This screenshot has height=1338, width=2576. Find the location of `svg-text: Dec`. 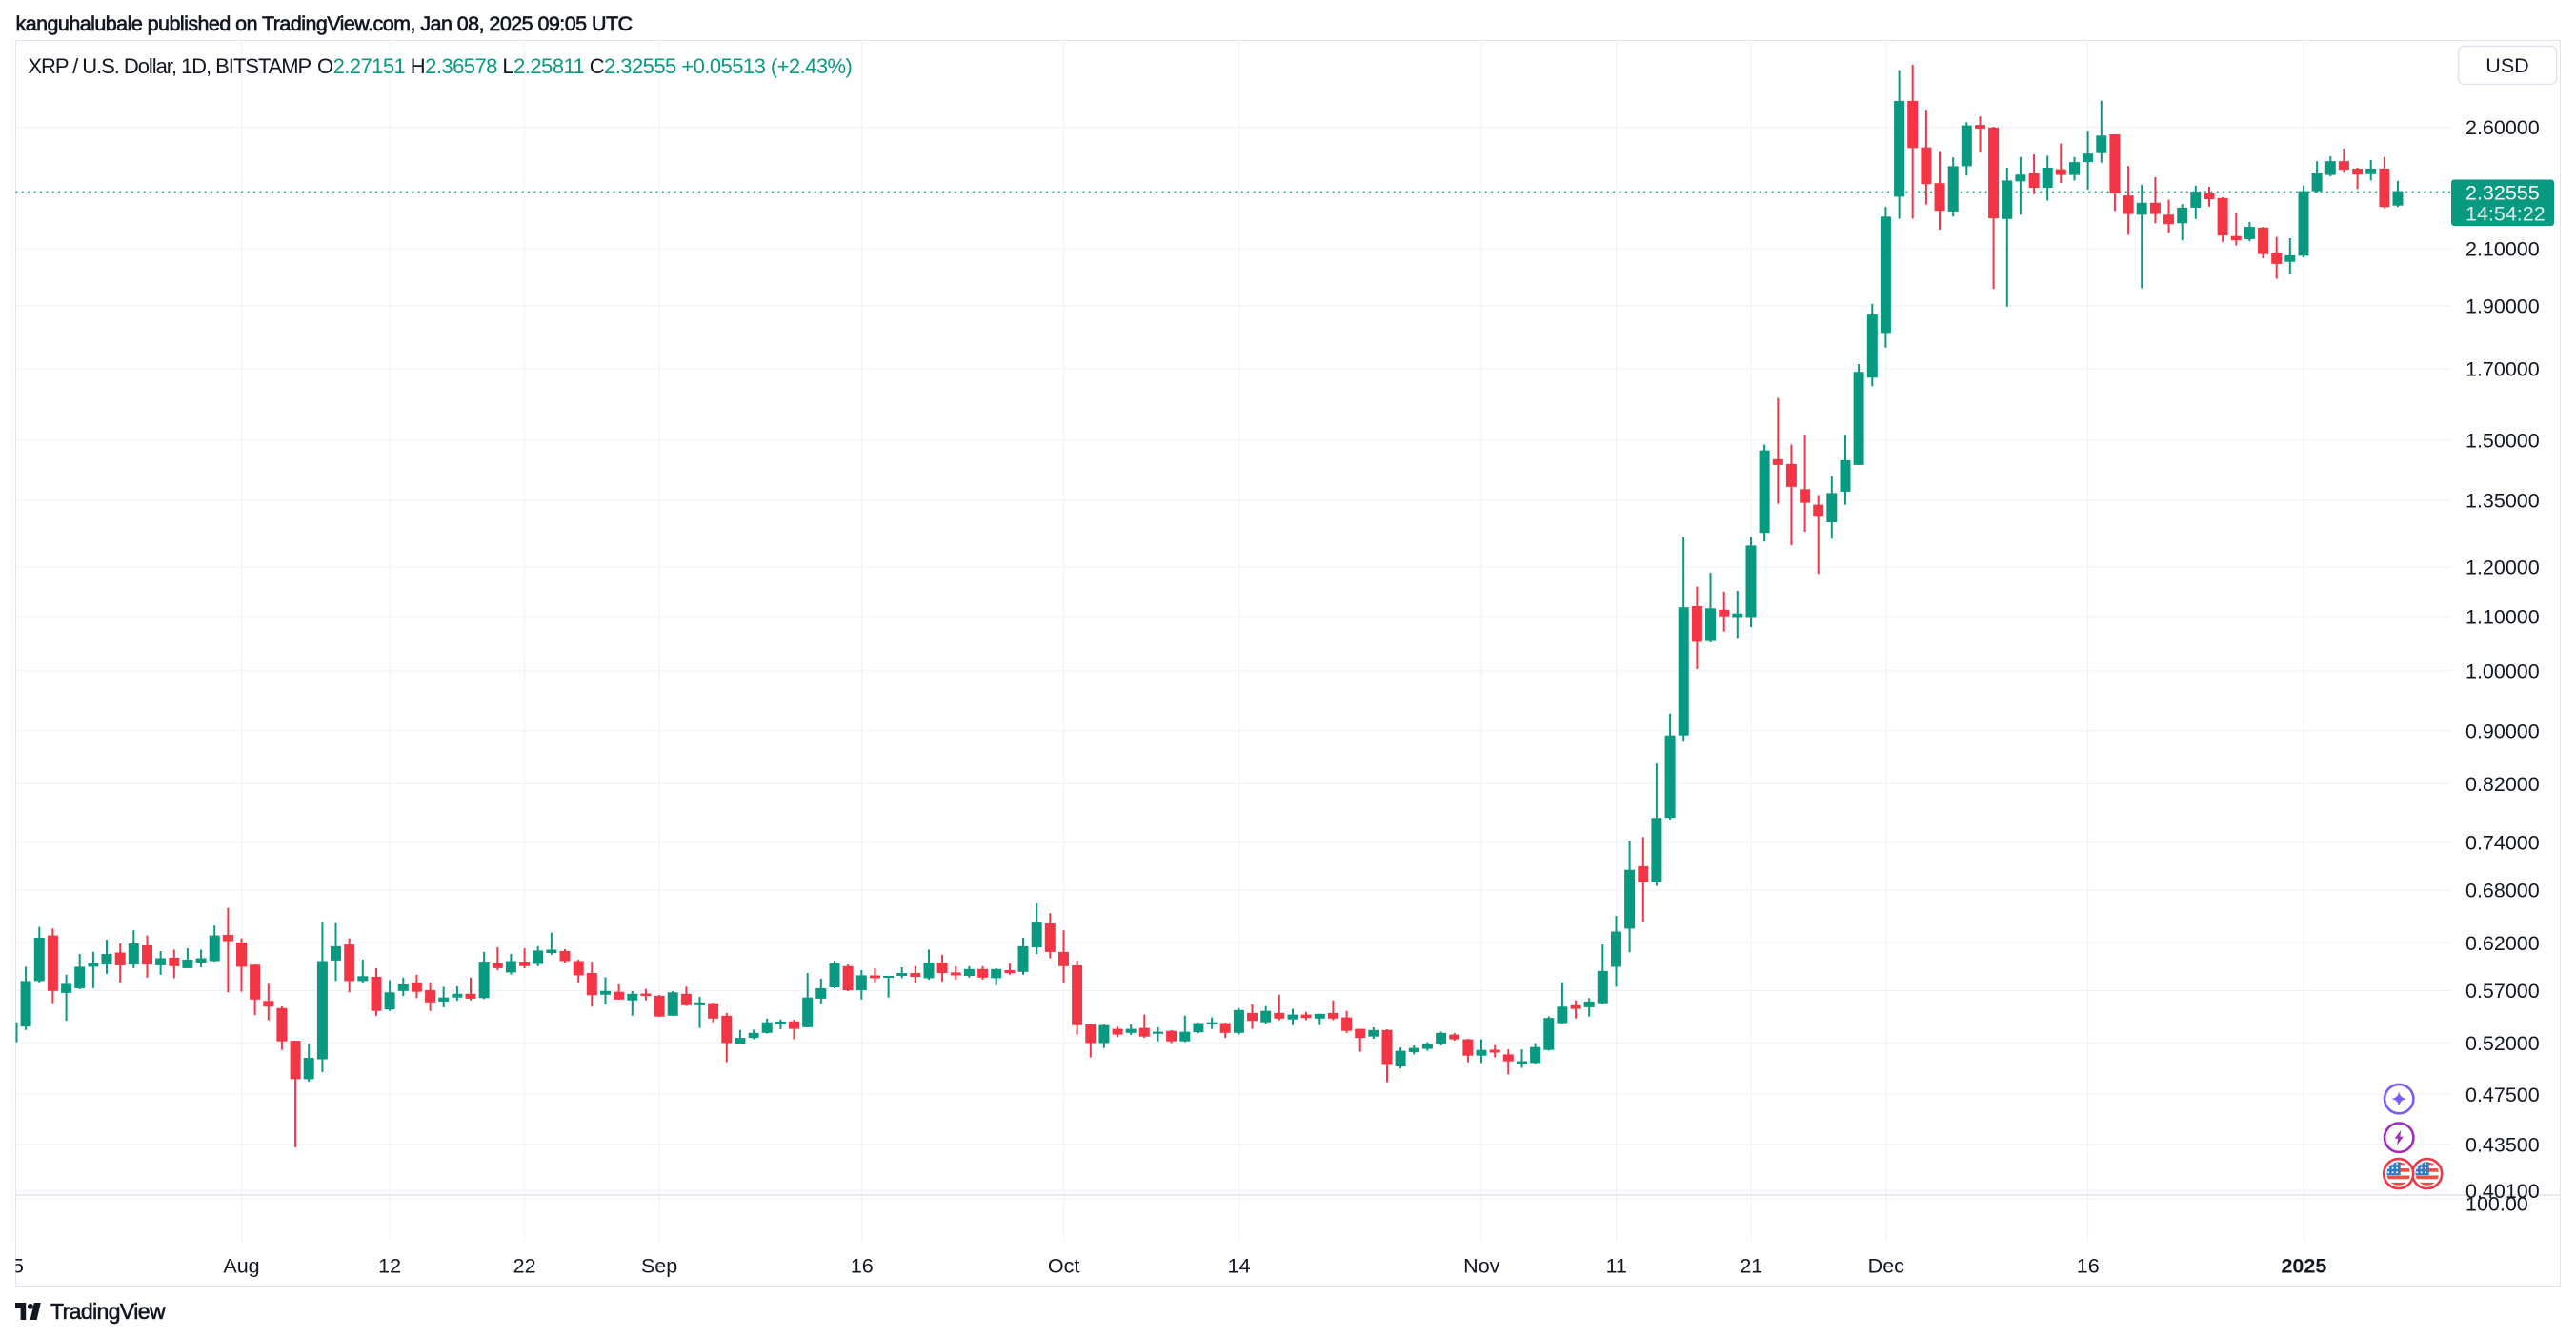

svg-text: Dec is located at coordinates (1886, 1266).